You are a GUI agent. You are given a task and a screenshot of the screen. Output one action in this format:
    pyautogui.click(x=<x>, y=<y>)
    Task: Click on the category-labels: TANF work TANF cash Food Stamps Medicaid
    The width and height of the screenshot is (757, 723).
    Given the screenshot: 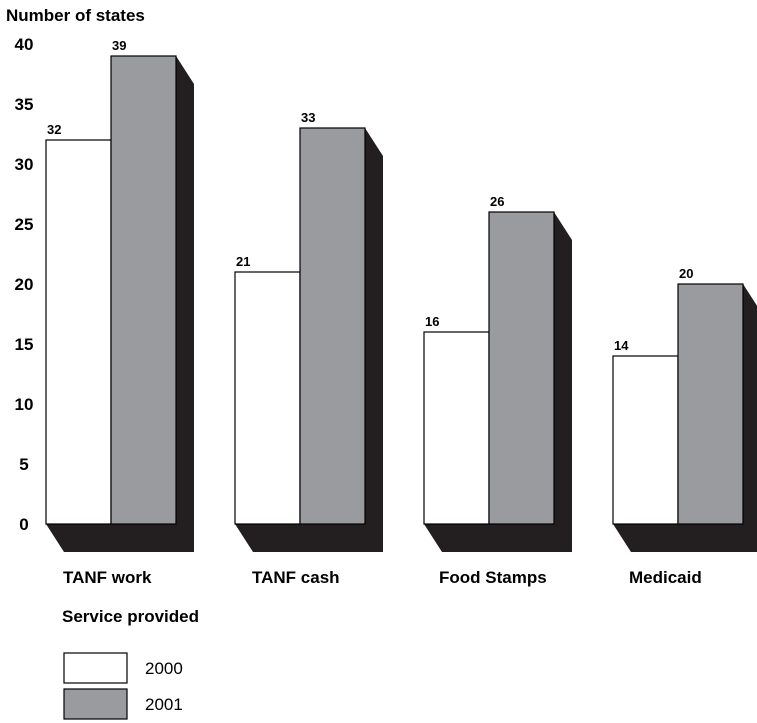 What is the action you would take?
    pyautogui.click(x=382, y=577)
    